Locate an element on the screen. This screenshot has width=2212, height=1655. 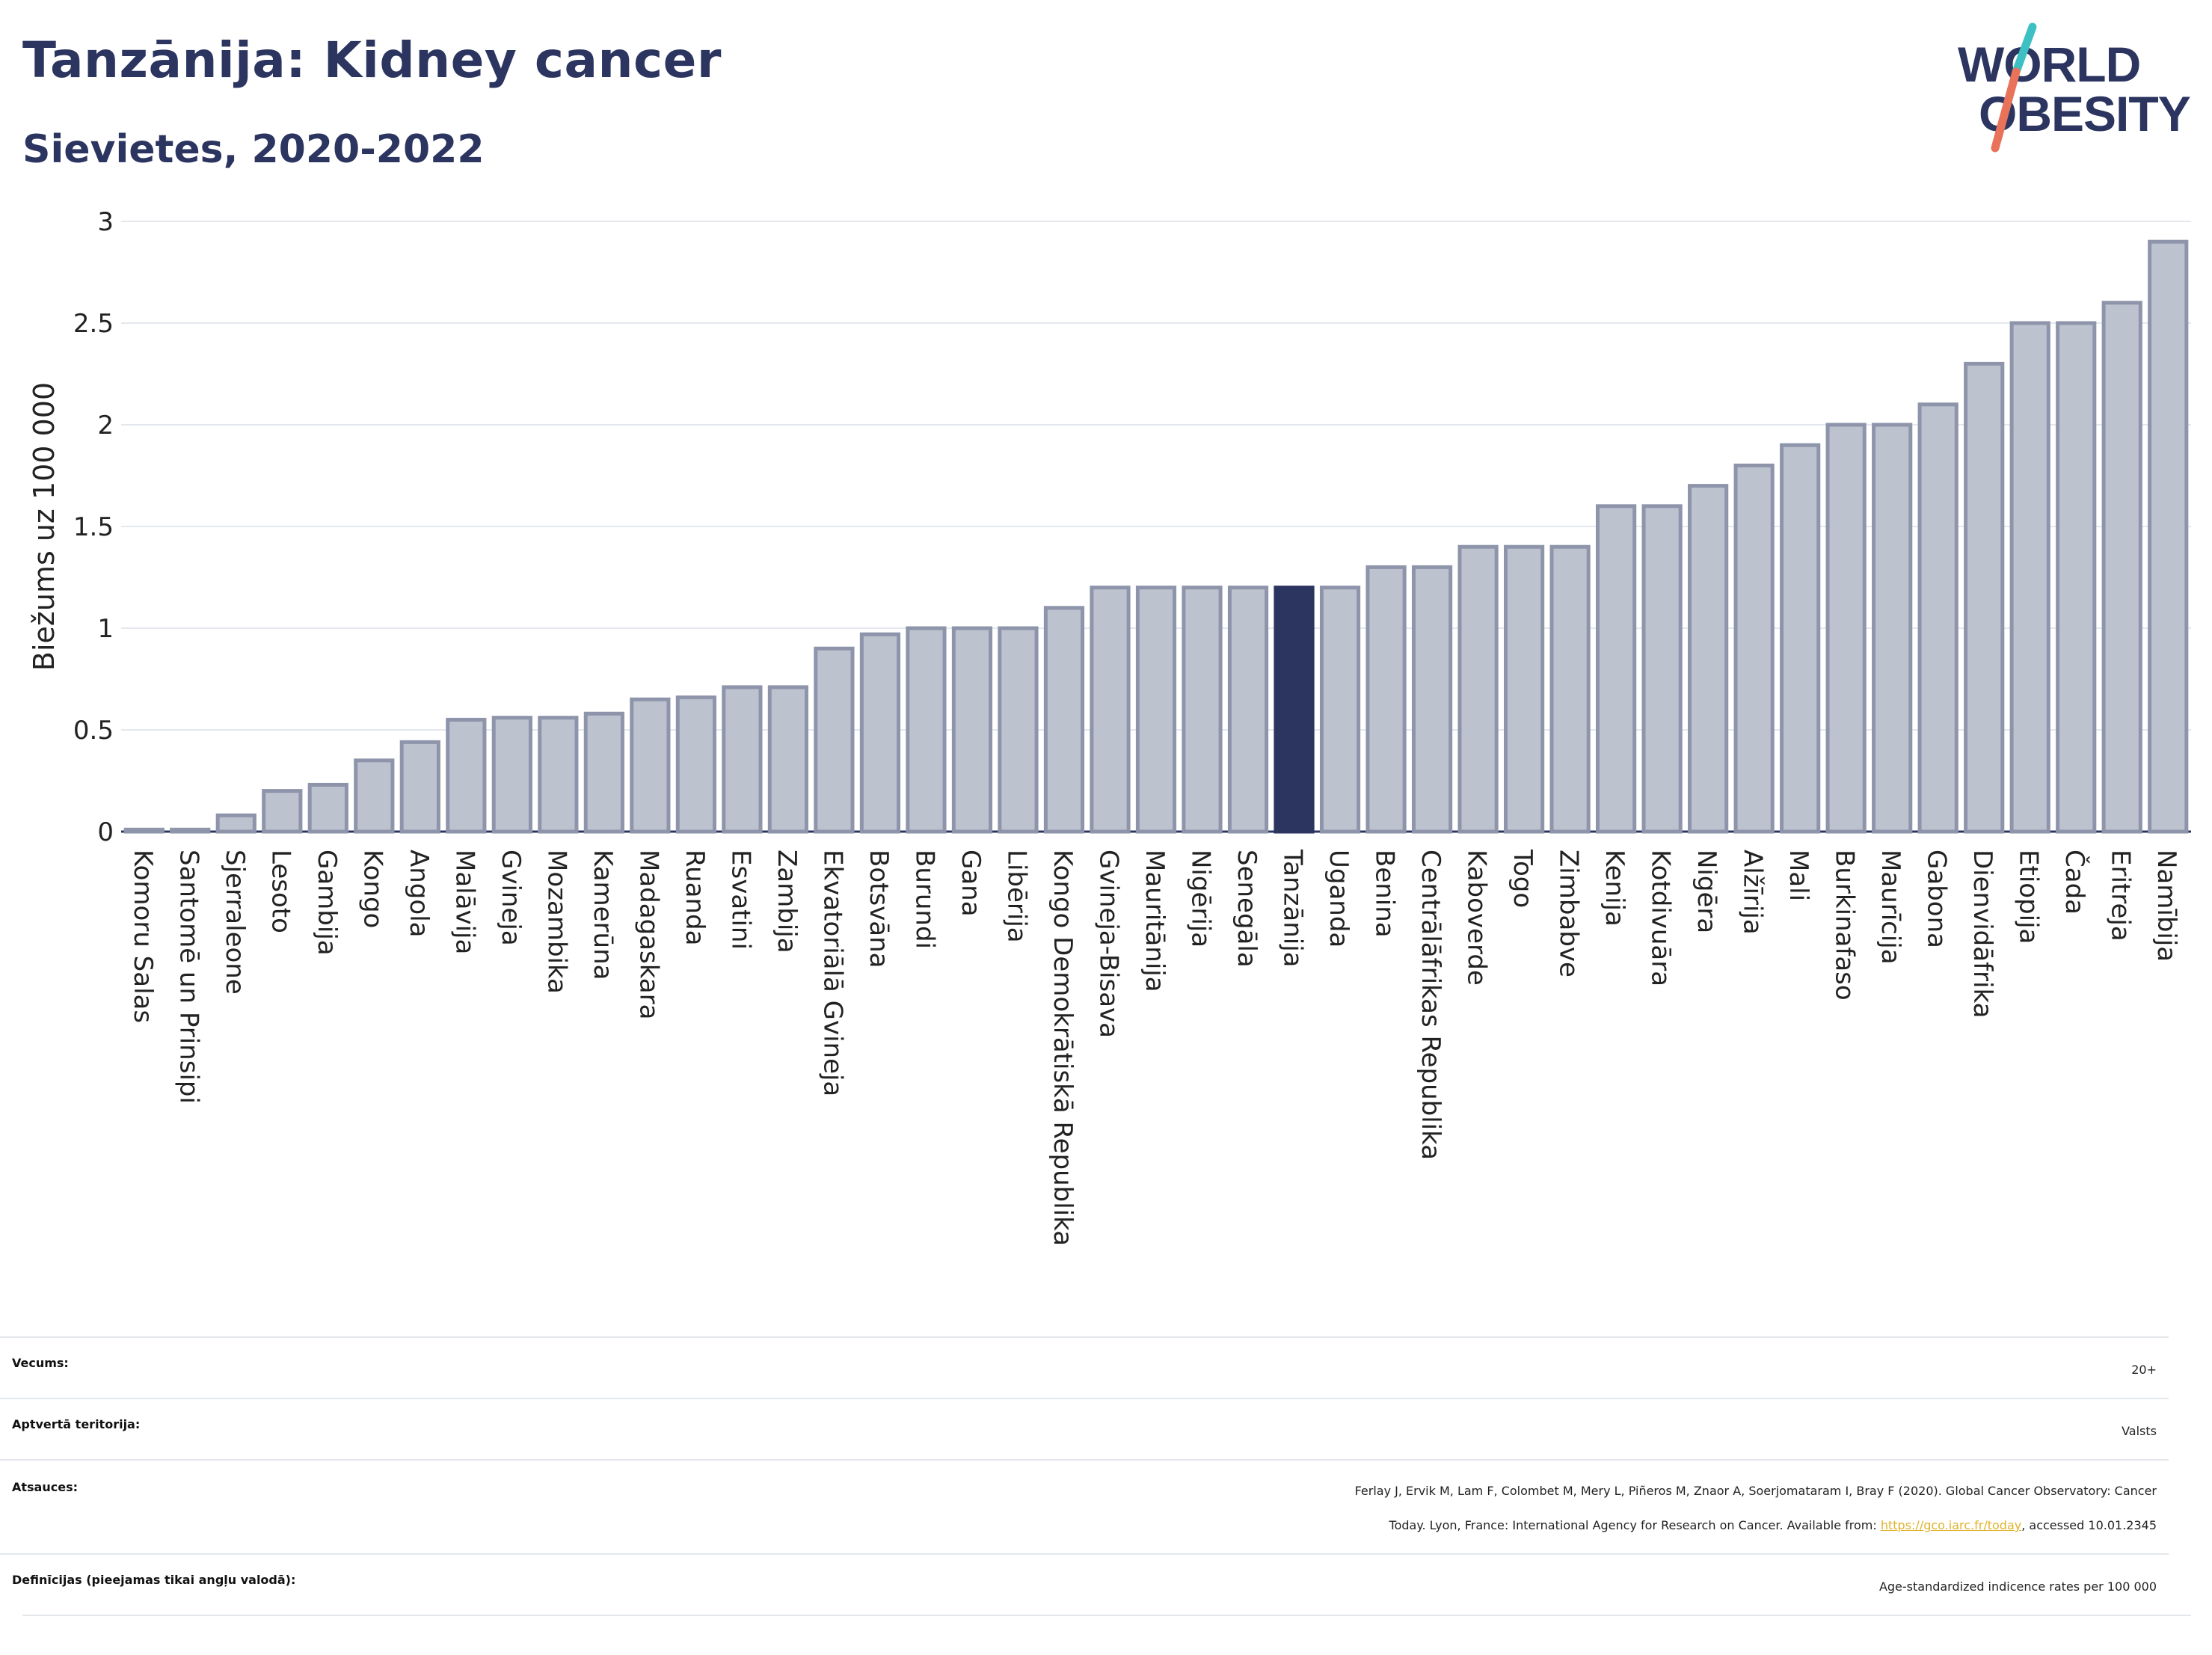
x-tick-label: Etiopija is located at coordinates (2029, 897).